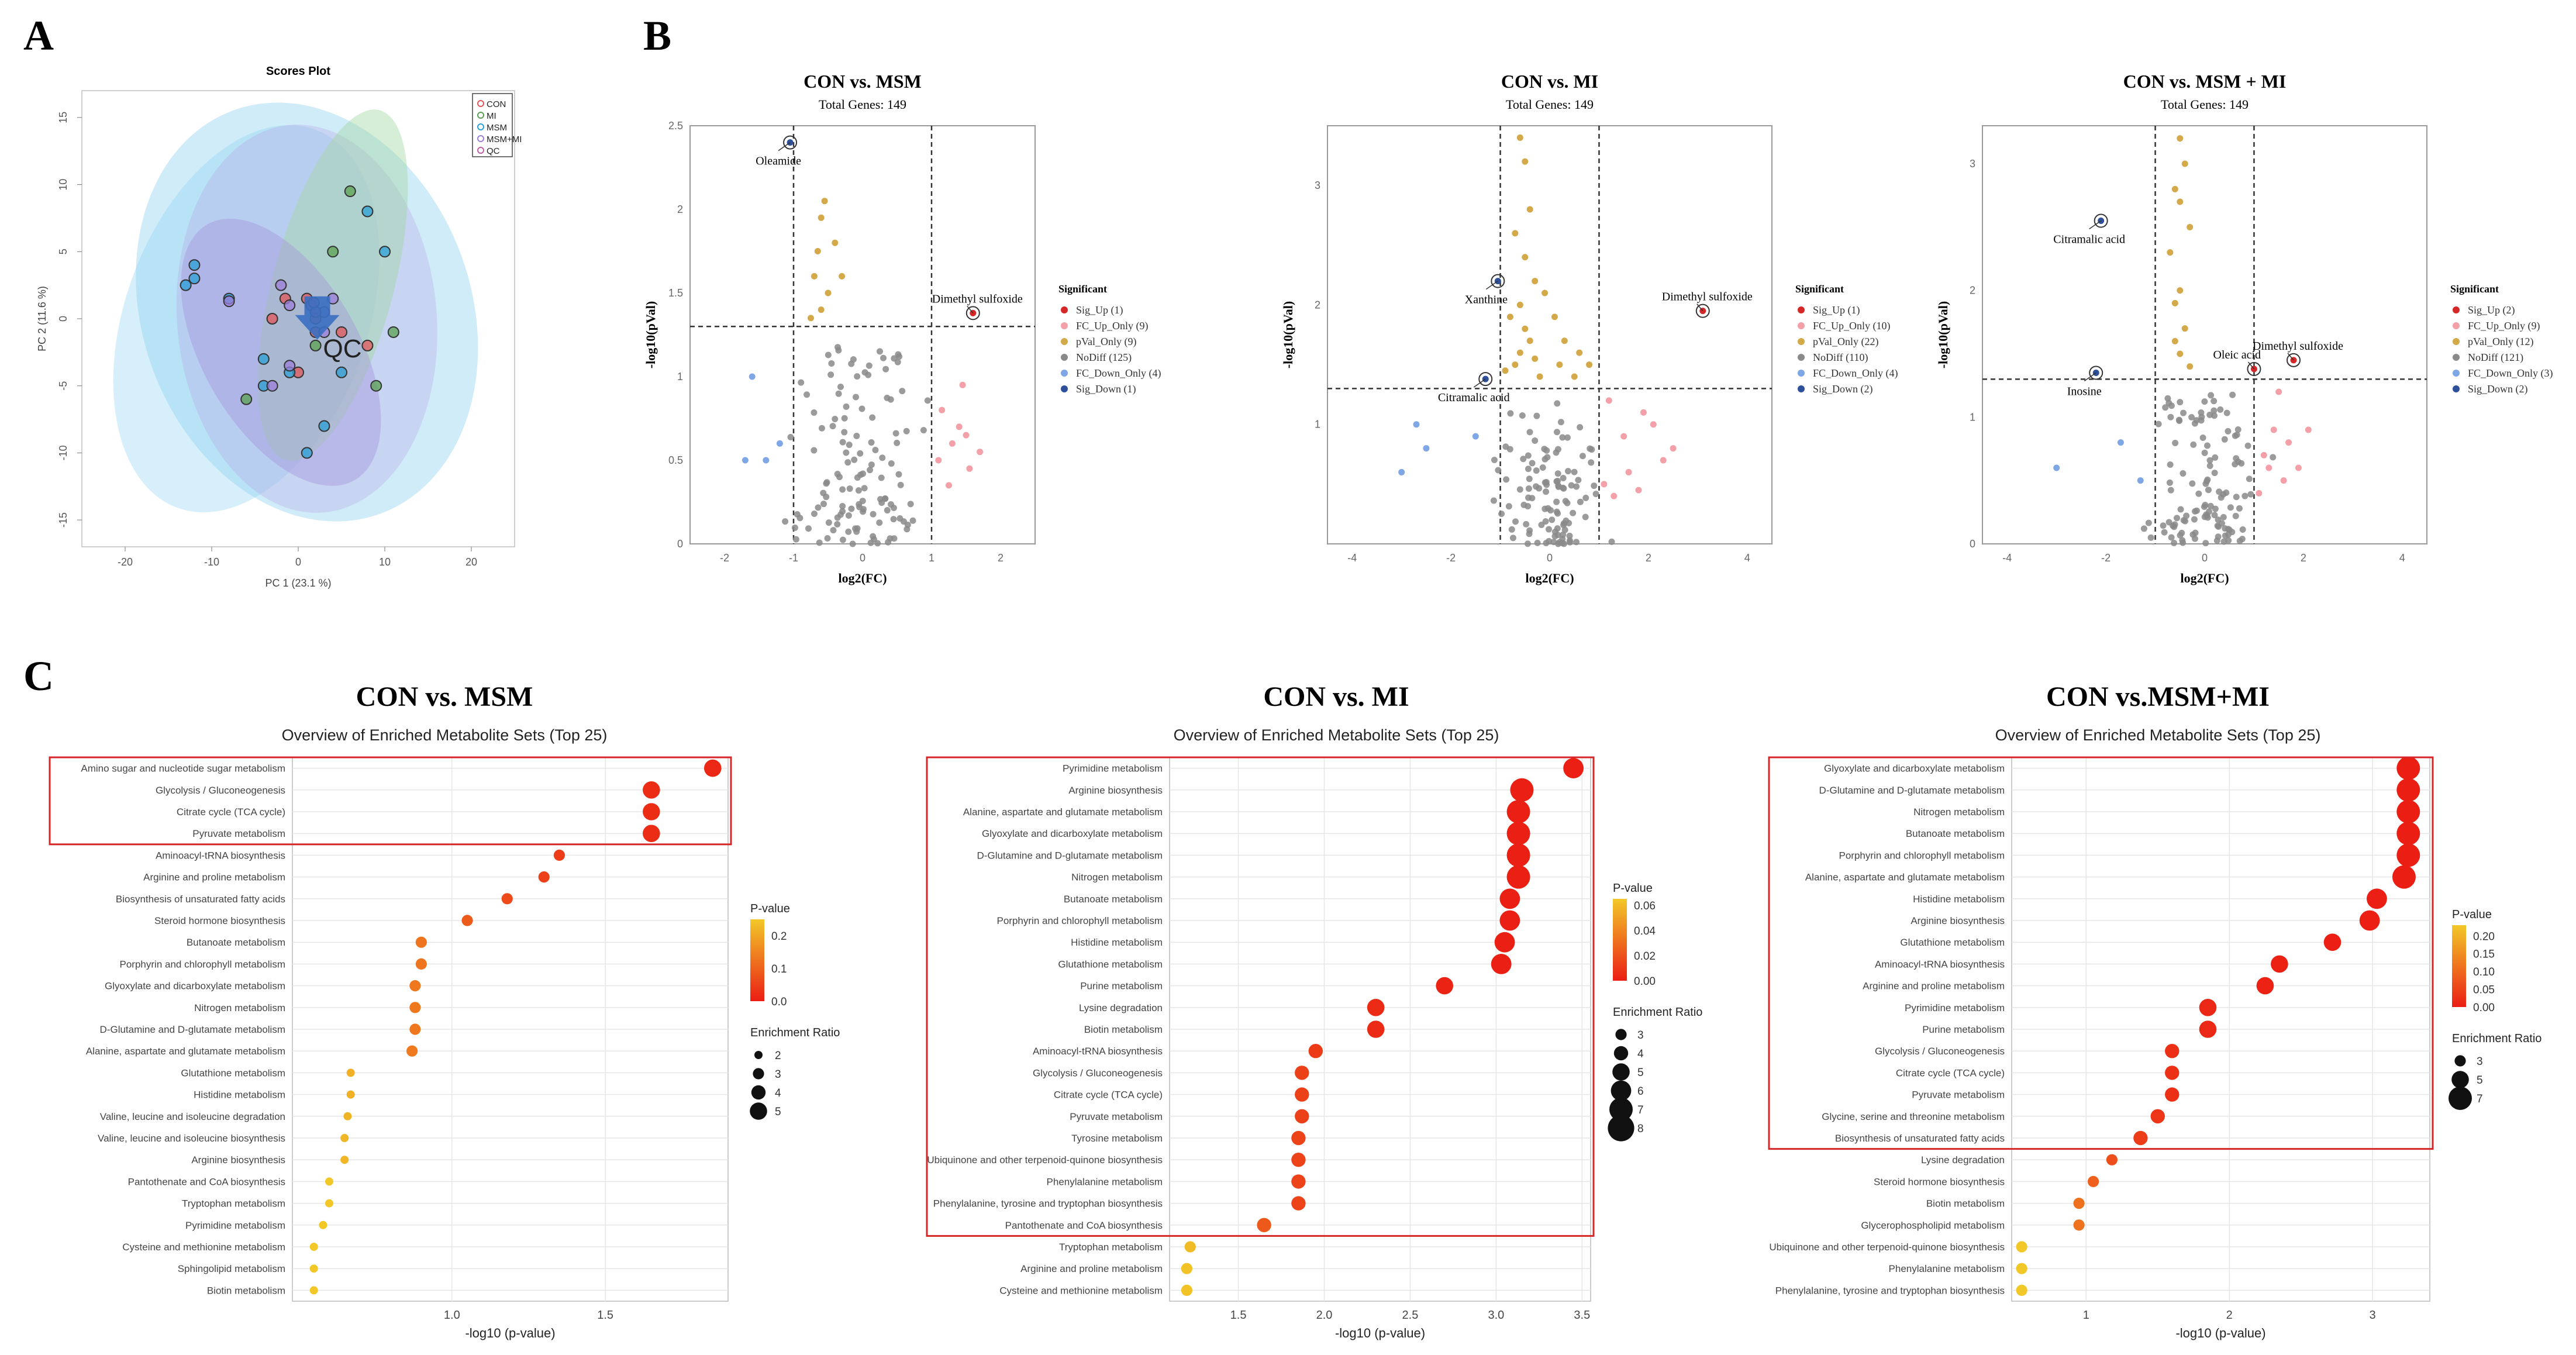  Describe the element at coordinates (2140, 480) in the screenshot. I see `fc-down-point` at that location.